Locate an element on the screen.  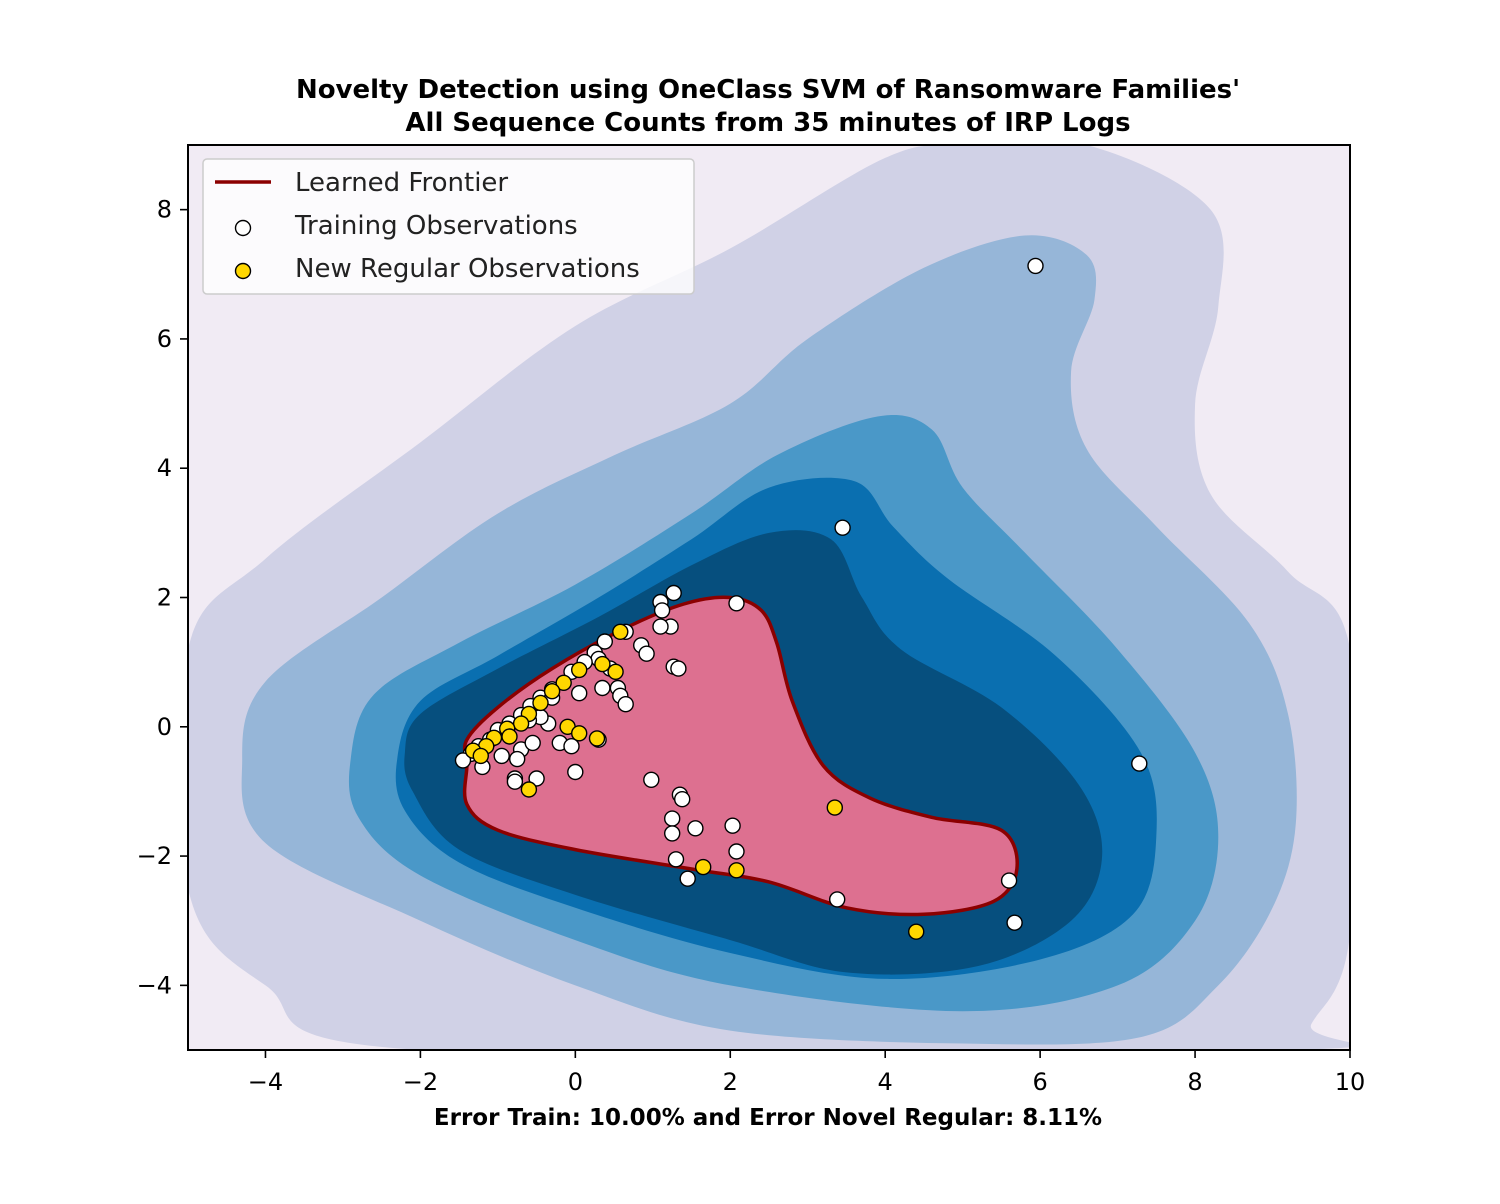
y-tick-label: 0 is located at coordinates (164, 727).